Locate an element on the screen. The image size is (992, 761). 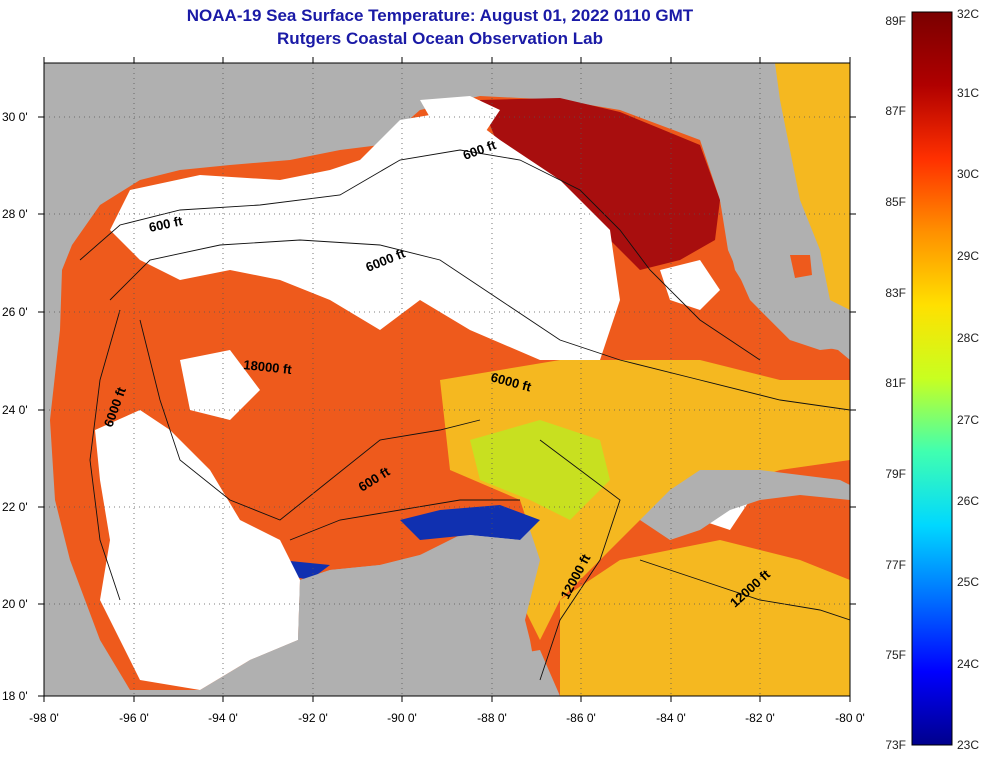
lon-label: -94 0' is located at coordinates (223, 718).